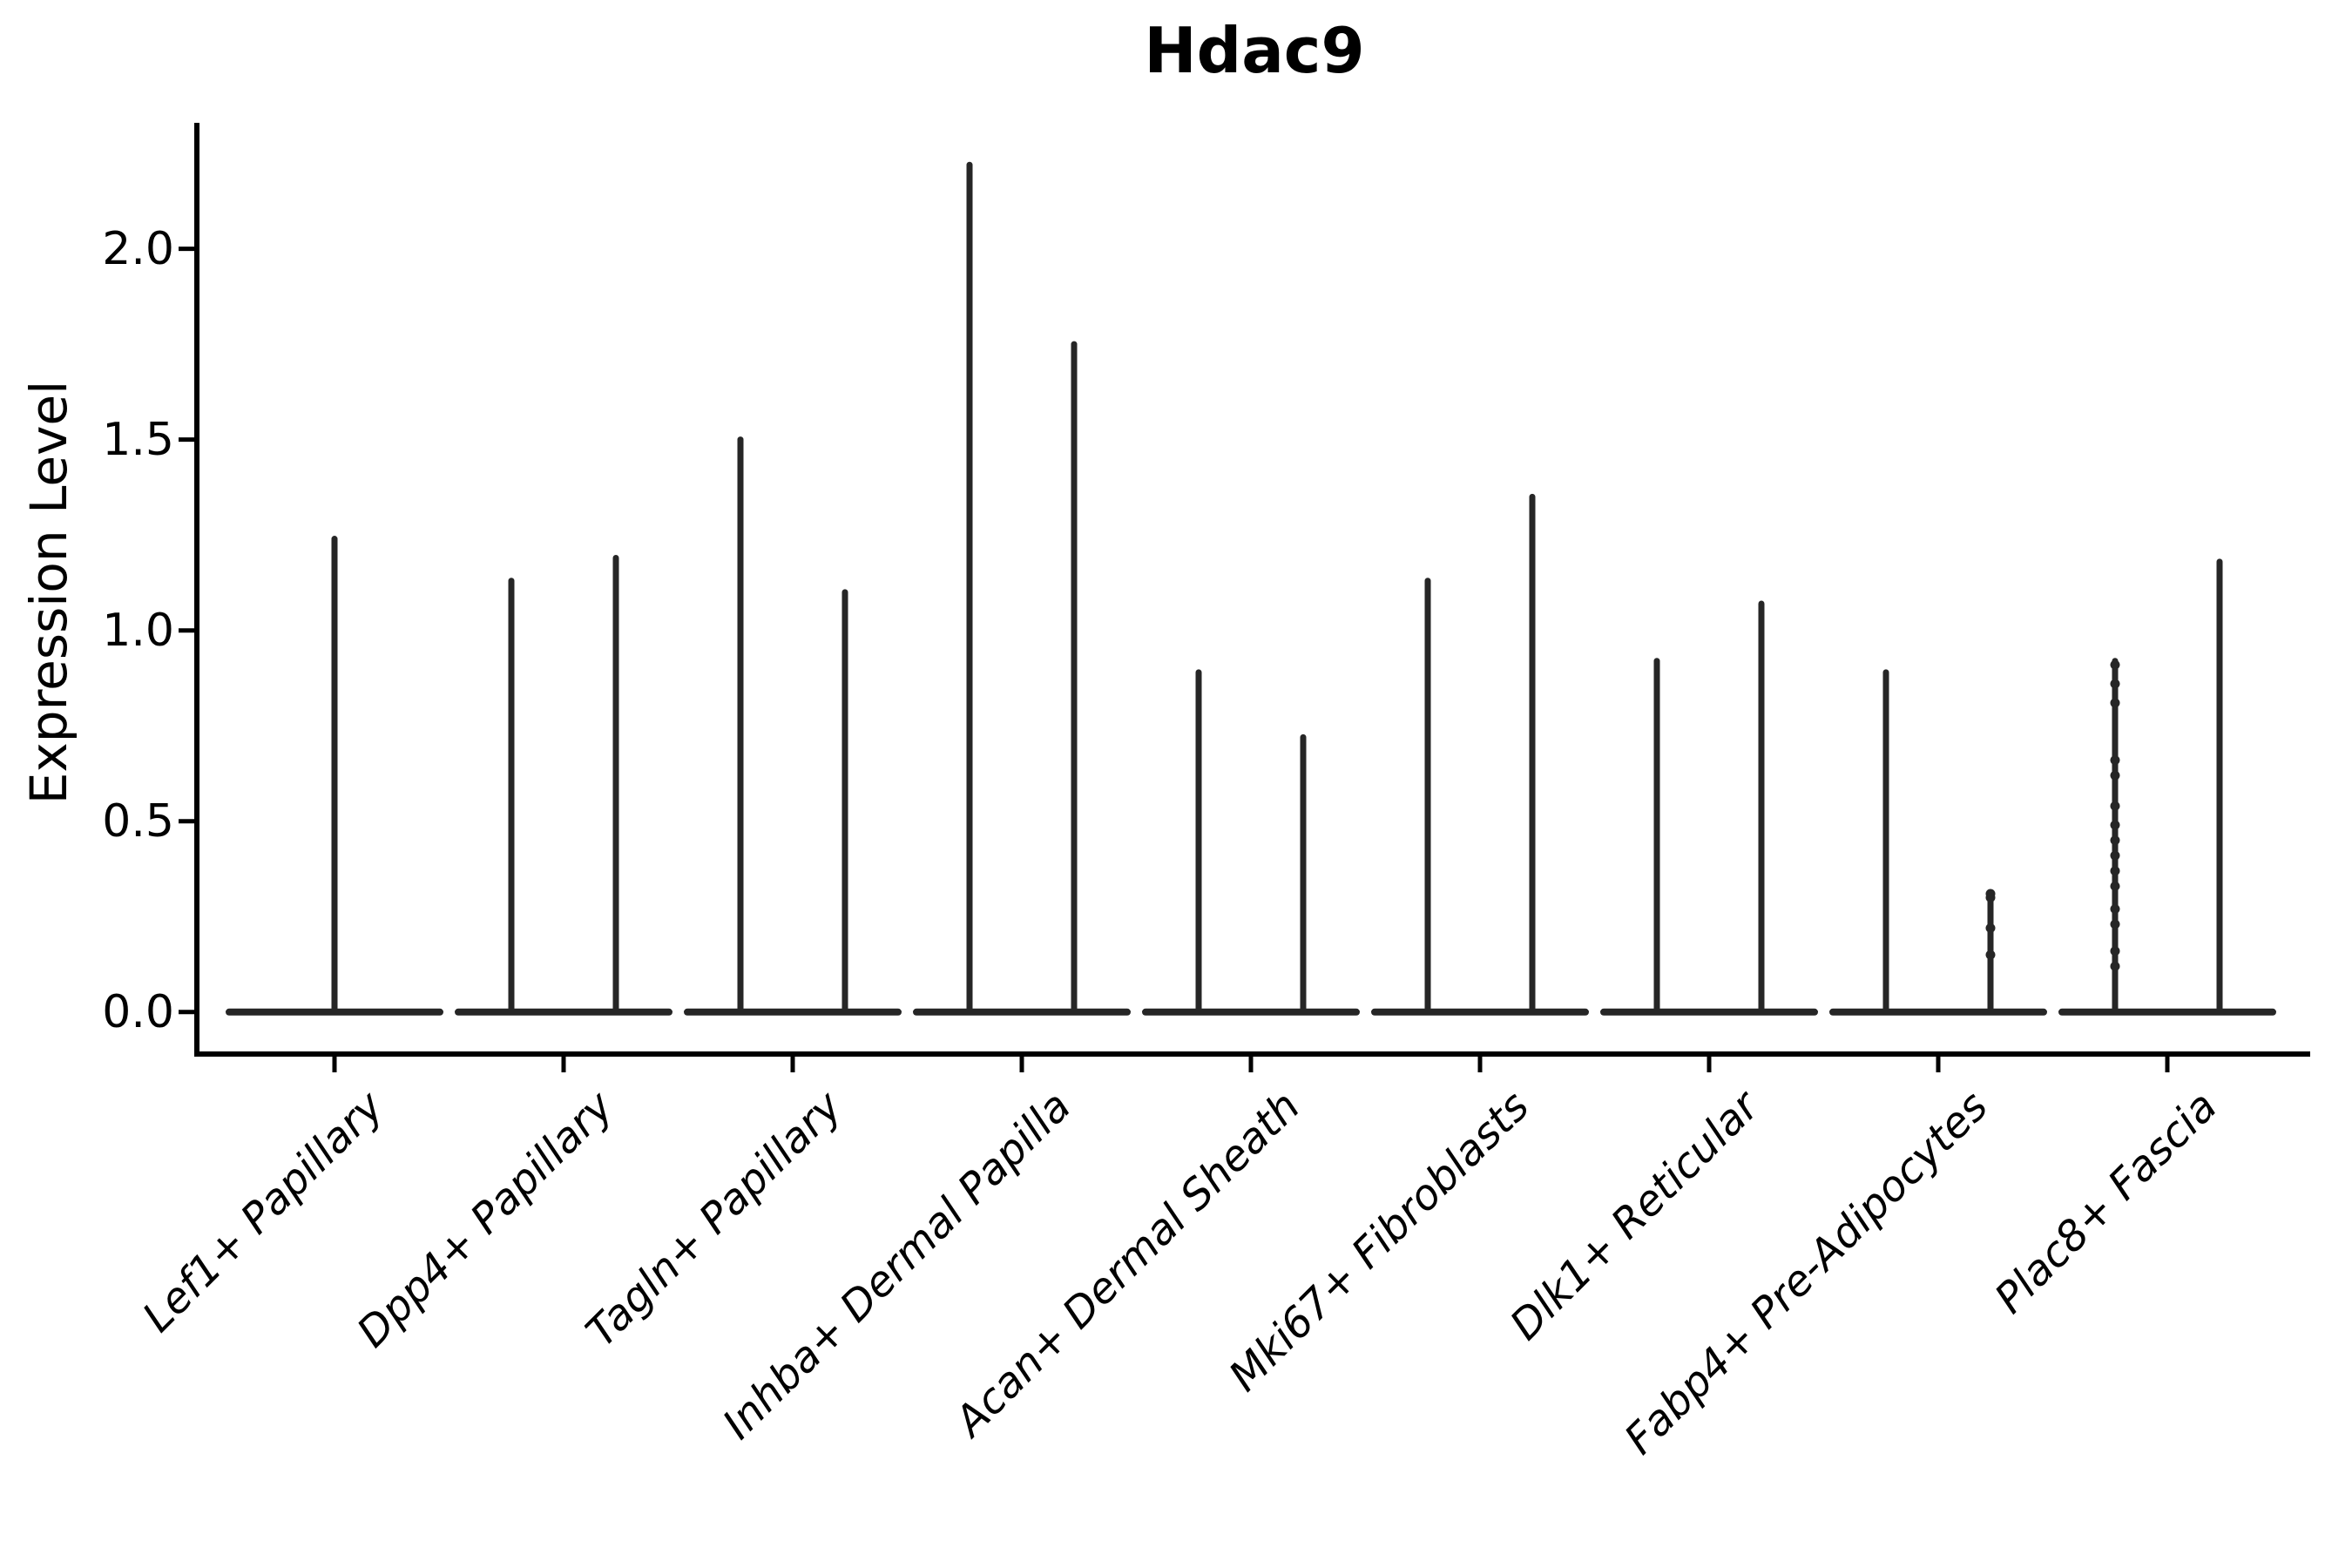  I want to click on y-tick-label: 0.5, so click(138, 821).